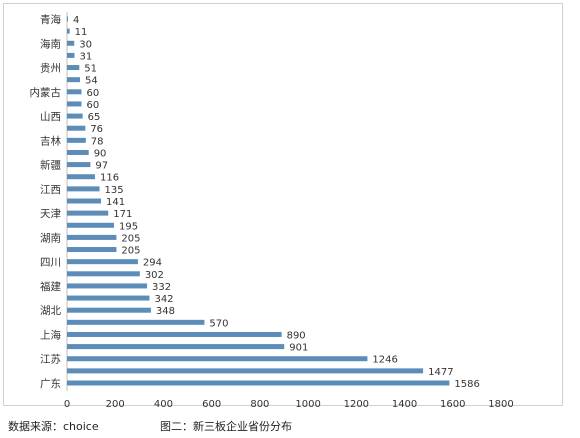 The height and width of the screenshot is (438, 580). What do you see at coordinates (466, 384) in the screenshot?
I see `data-label: 1586` at bounding box center [466, 384].